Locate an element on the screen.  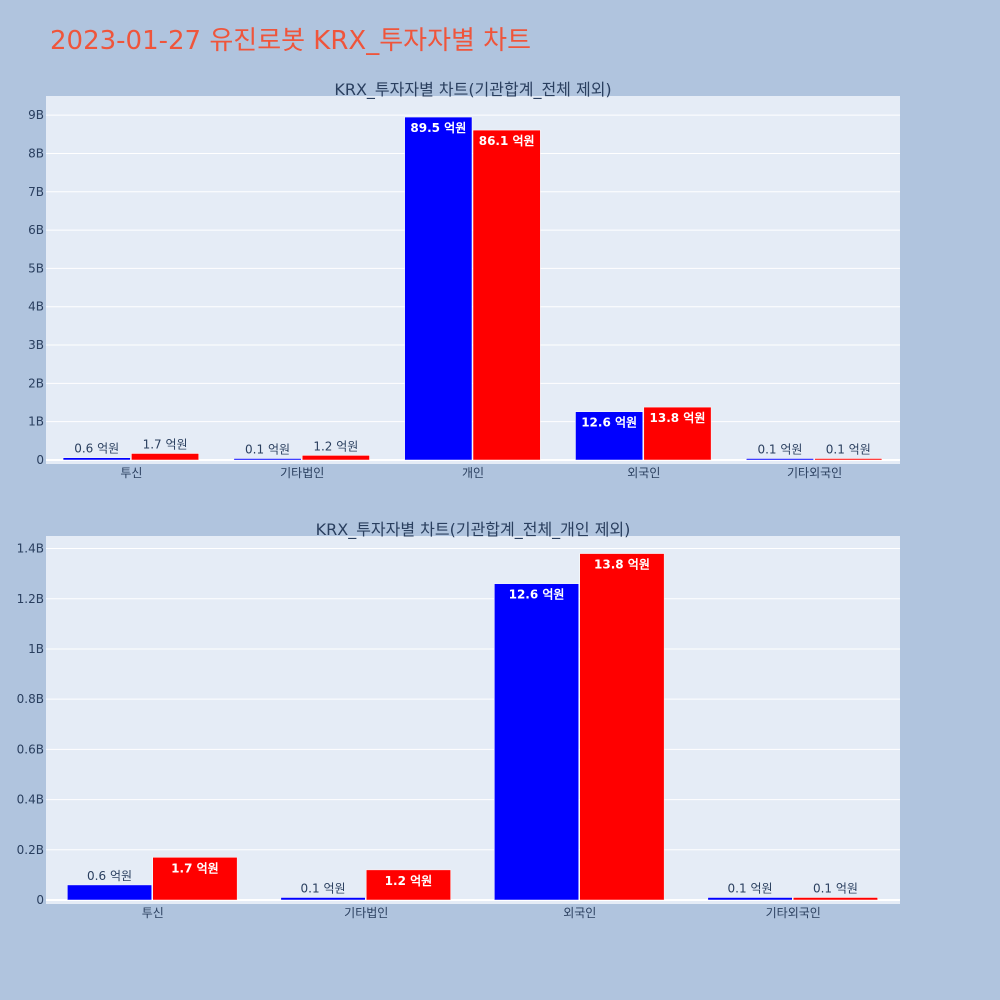
data-label: 86.1 억원 is located at coordinates (507, 141).